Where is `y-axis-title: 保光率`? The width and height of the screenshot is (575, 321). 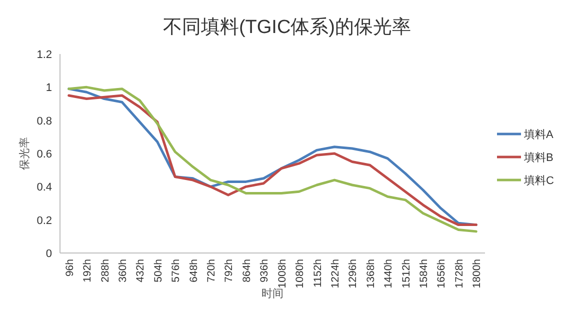 y-axis-title: 保光率 is located at coordinates (24, 153).